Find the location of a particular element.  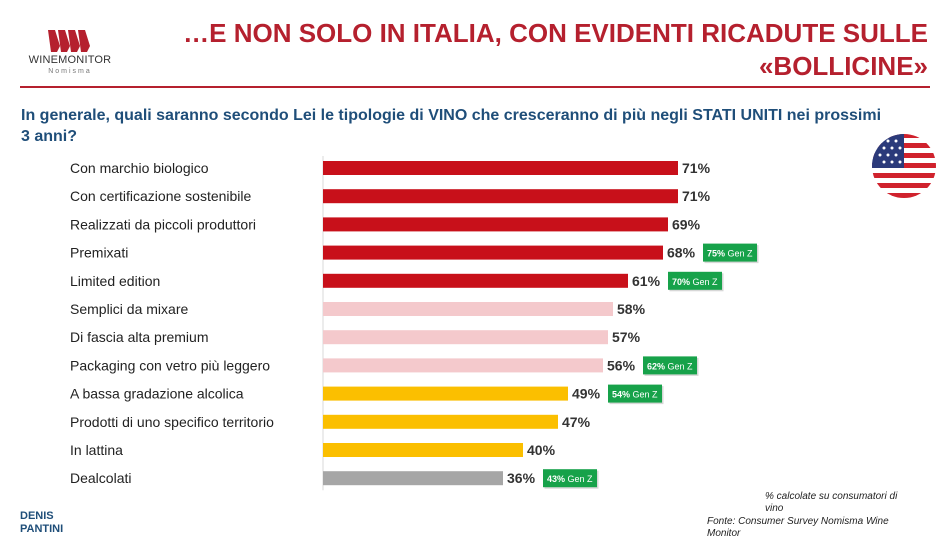

value-label: 57% is located at coordinates (626, 337).